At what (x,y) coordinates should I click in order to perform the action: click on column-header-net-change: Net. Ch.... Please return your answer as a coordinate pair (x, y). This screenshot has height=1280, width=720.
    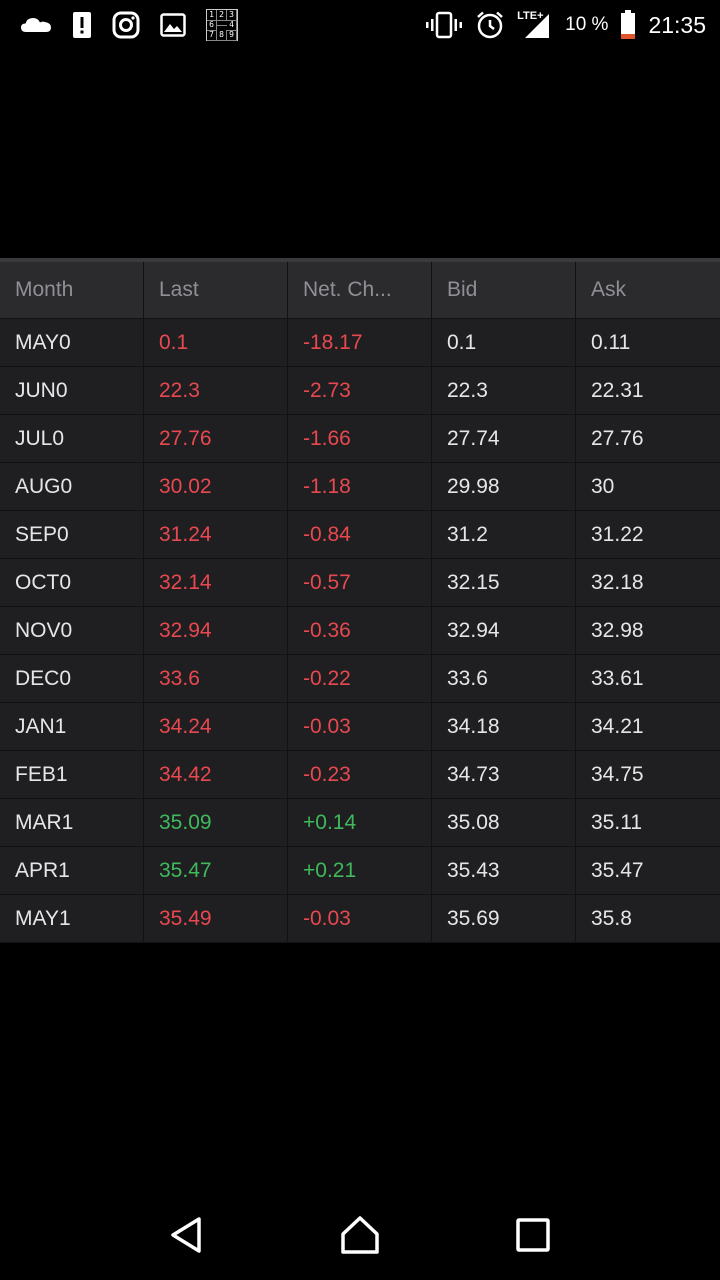
    Looking at the image, I should click on (360, 290).